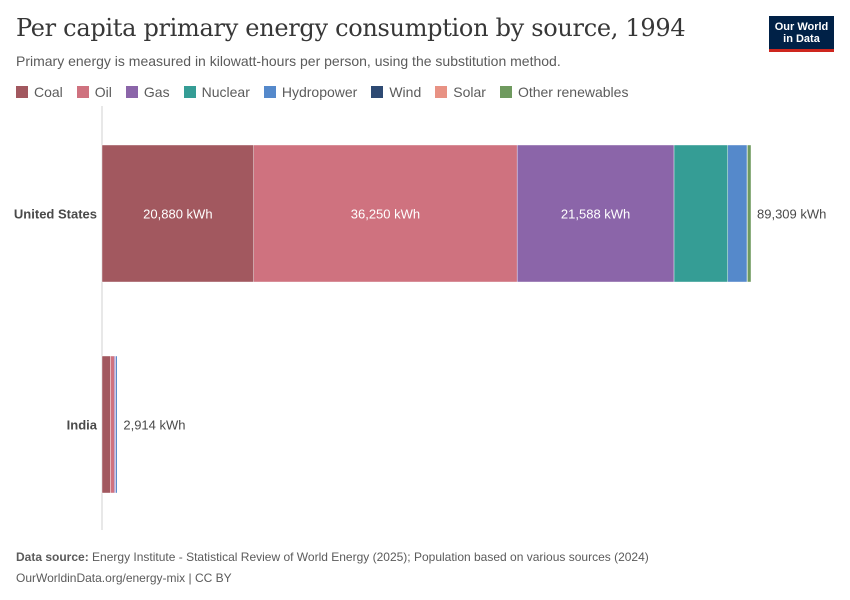 Image resolution: width=850 pixels, height=600 pixels. Describe the element at coordinates (319, 92) in the screenshot. I see `legend-label: Hydropower` at that location.